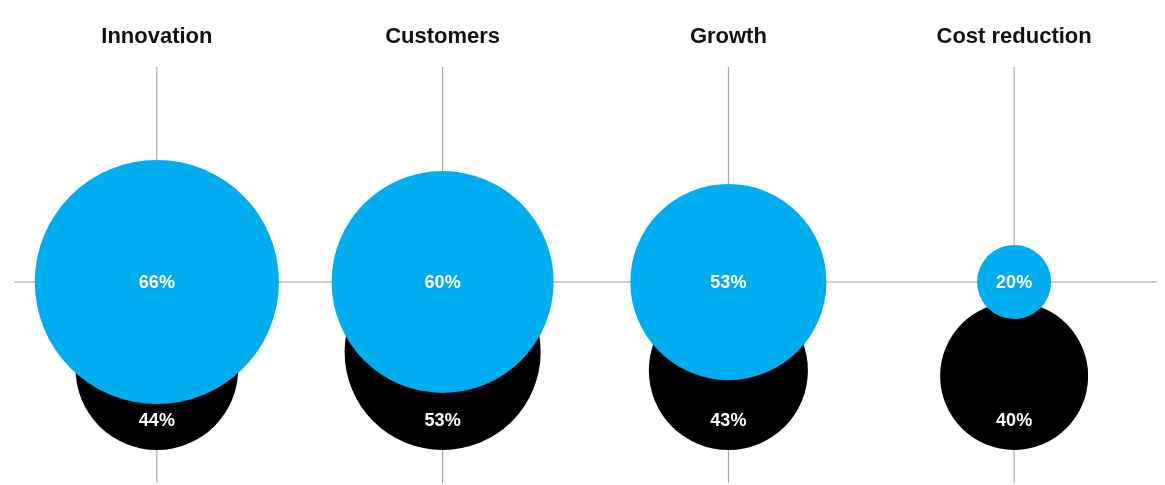 This screenshot has height=485, width=1165. Describe the element at coordinates (1014, 420) in the screenshot. I see `data-label: 40%` at that location.